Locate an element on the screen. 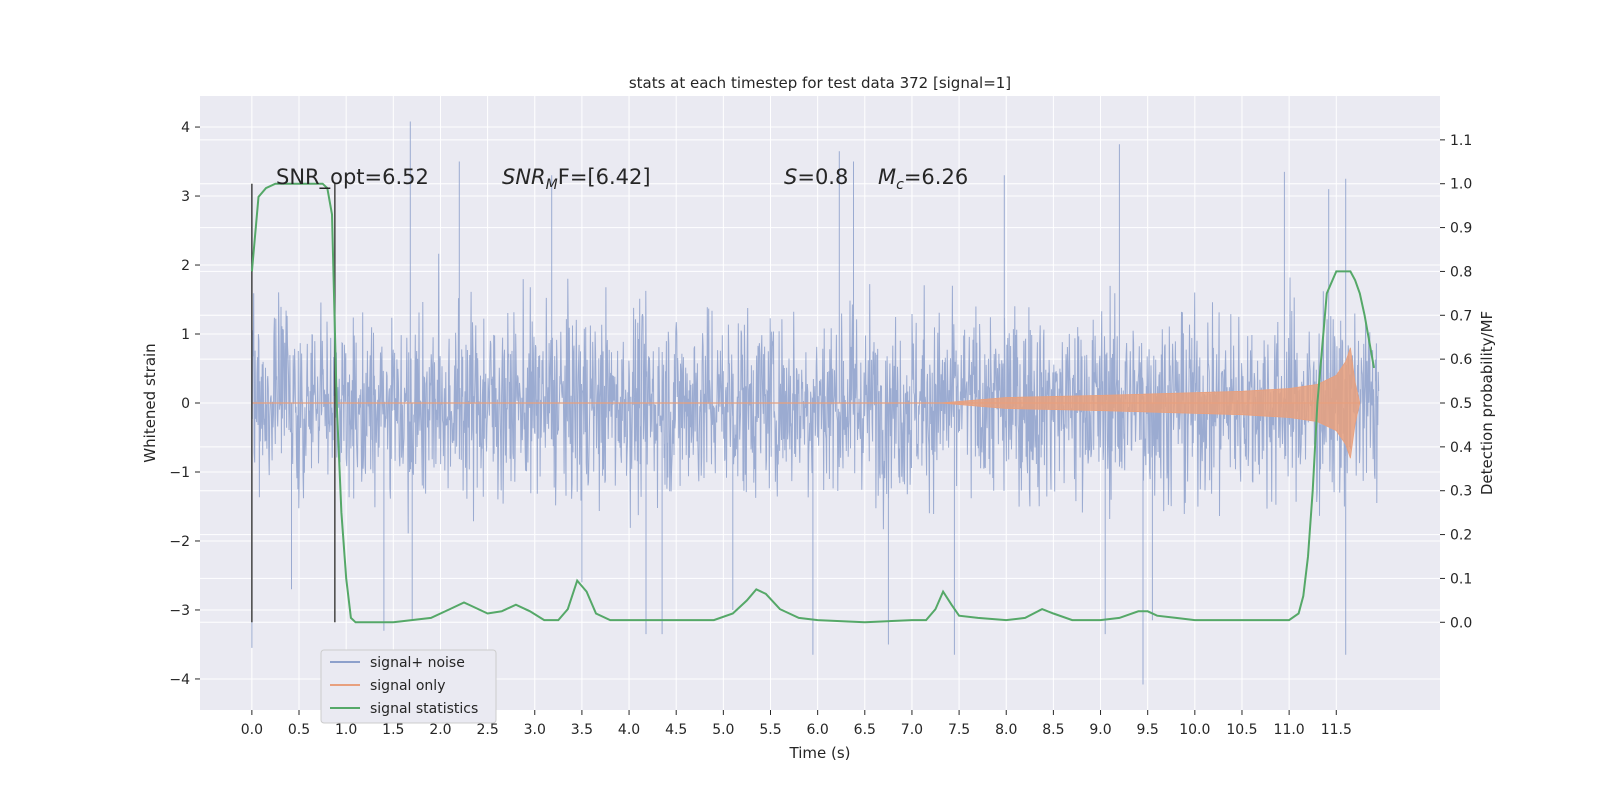 The height and width of the screenshot is (800, 1600). x-tick-label: 0.5 is located at coordinates (299, 730).